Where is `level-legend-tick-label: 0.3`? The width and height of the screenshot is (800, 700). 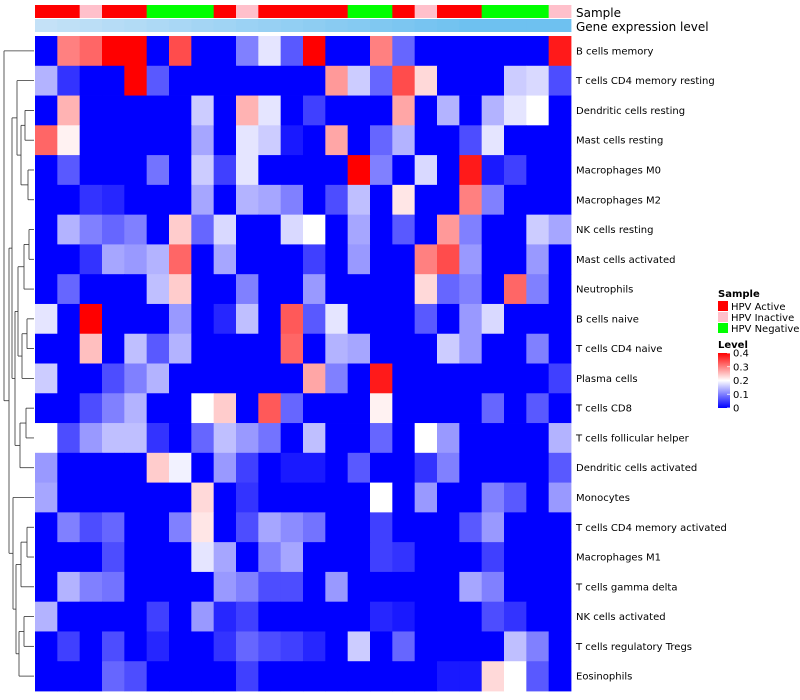
level-legend-tick-label: 0.3 is located at coordinates (741, 367).